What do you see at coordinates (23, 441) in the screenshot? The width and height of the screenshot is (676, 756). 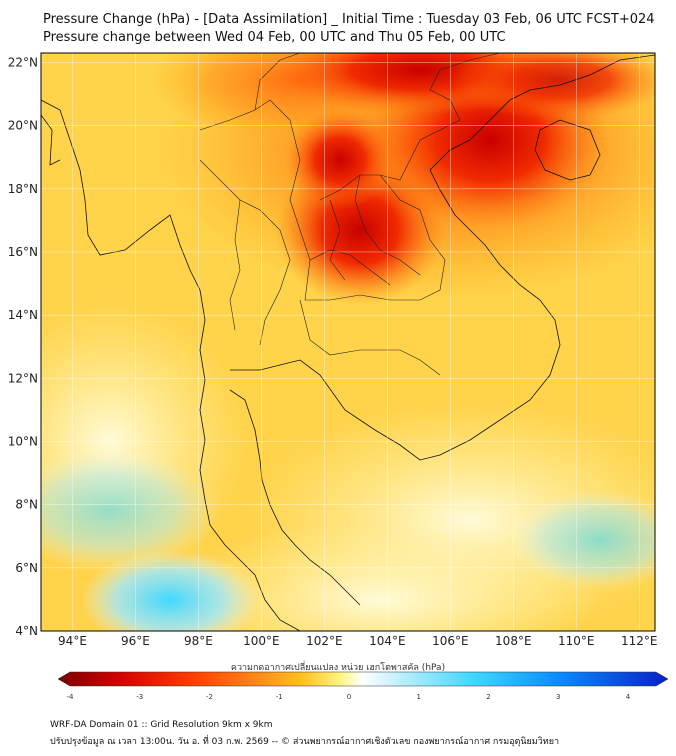 I see `lat-label: 10°N` at bounding box center [23, 441].